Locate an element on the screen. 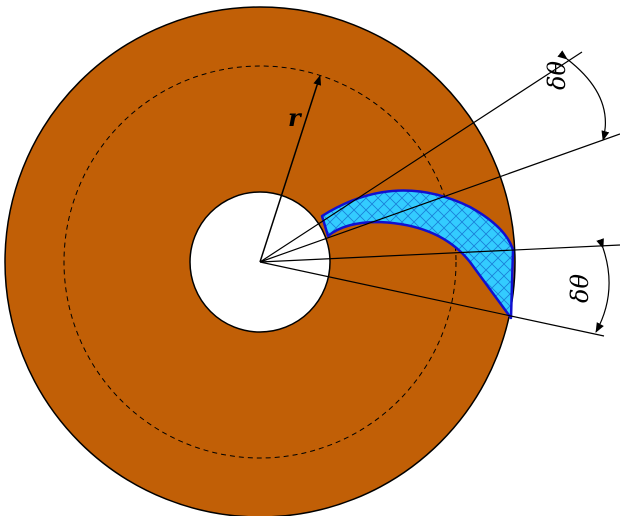 This screenshot has width=620, height=516. blade-region is located at coordinates (417, 254).